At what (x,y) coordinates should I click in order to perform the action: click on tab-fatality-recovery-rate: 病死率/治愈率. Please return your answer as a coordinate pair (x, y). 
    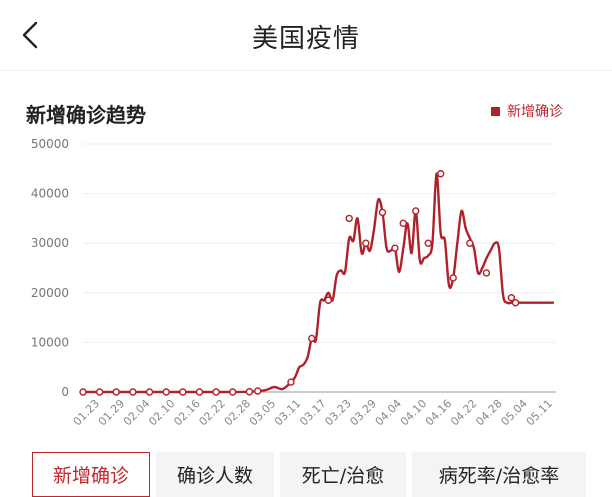
    Looking at the image, I should click on (499, 474).